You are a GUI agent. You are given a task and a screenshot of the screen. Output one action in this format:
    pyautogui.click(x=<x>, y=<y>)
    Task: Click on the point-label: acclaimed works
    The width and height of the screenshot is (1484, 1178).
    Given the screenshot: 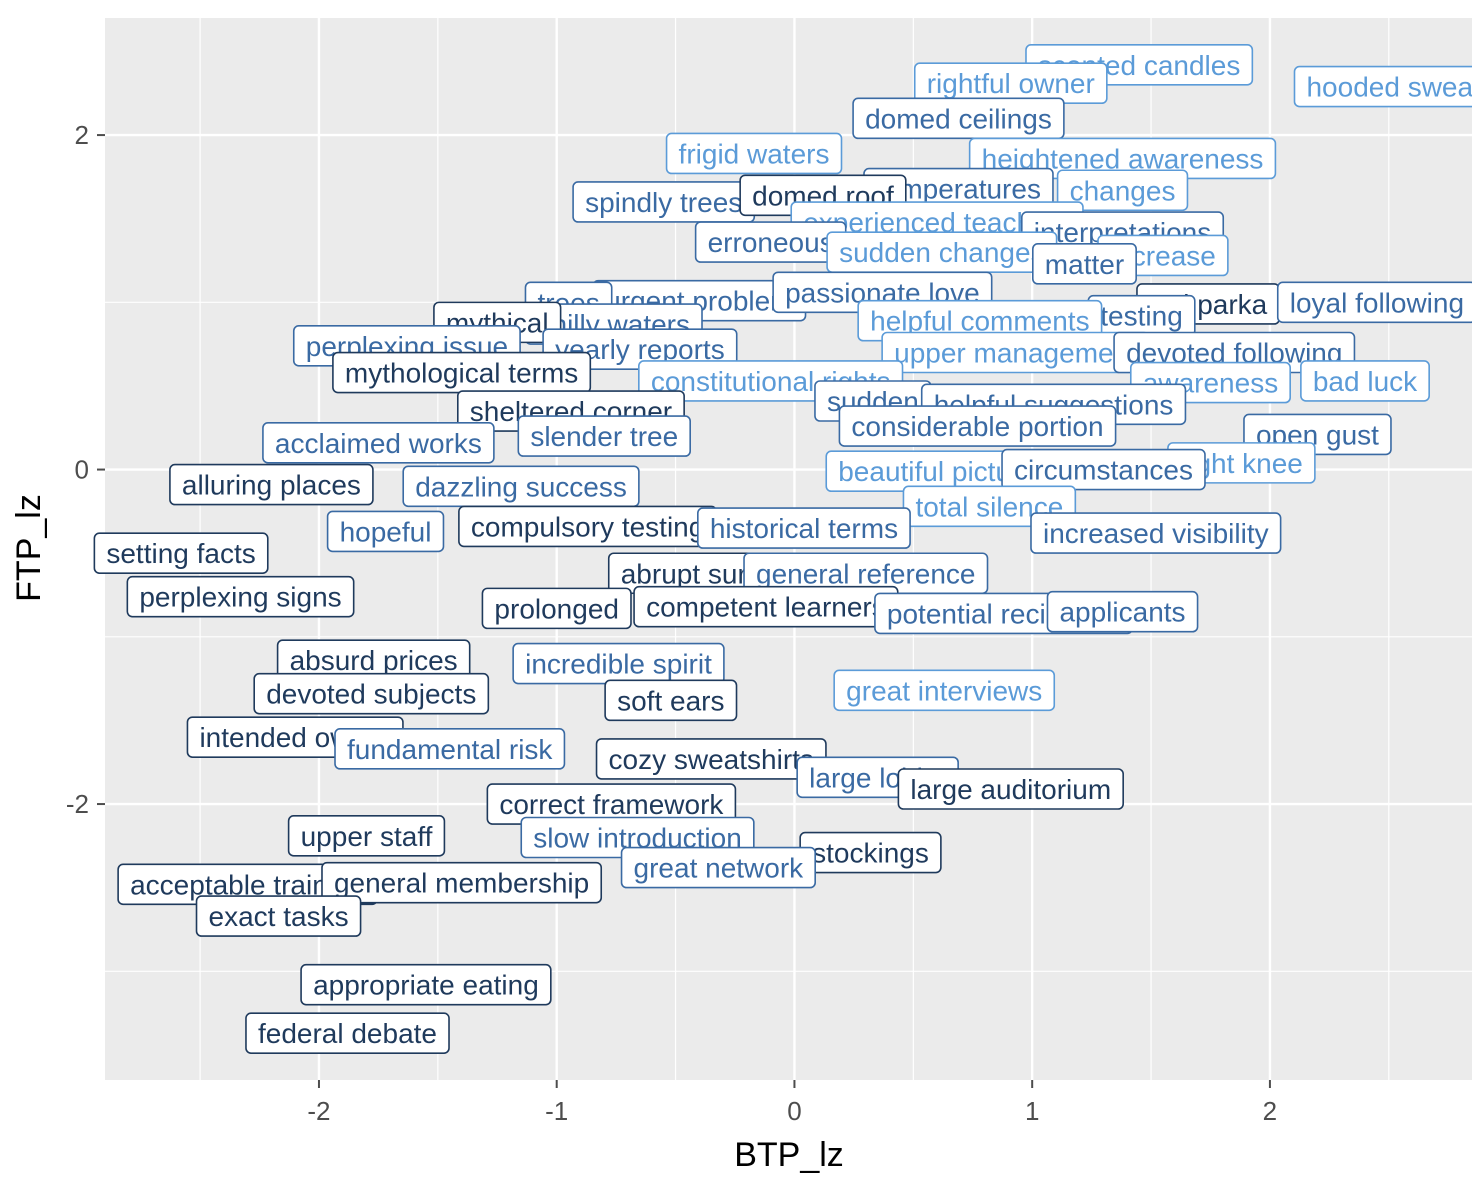 What is the action you would take?
    pyautogui.click(x=378, y=442)
    